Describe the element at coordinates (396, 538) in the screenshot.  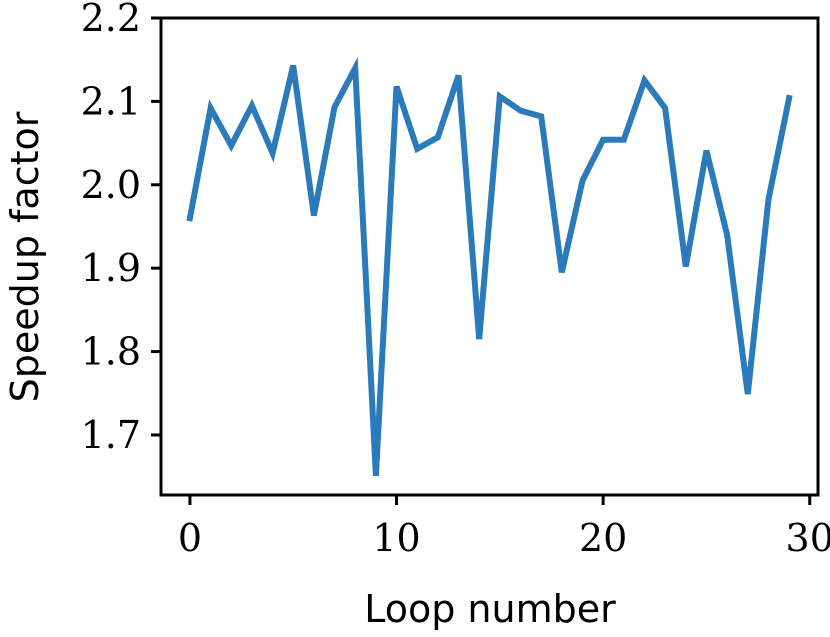
I see `x-tick-label: 10` at that location.